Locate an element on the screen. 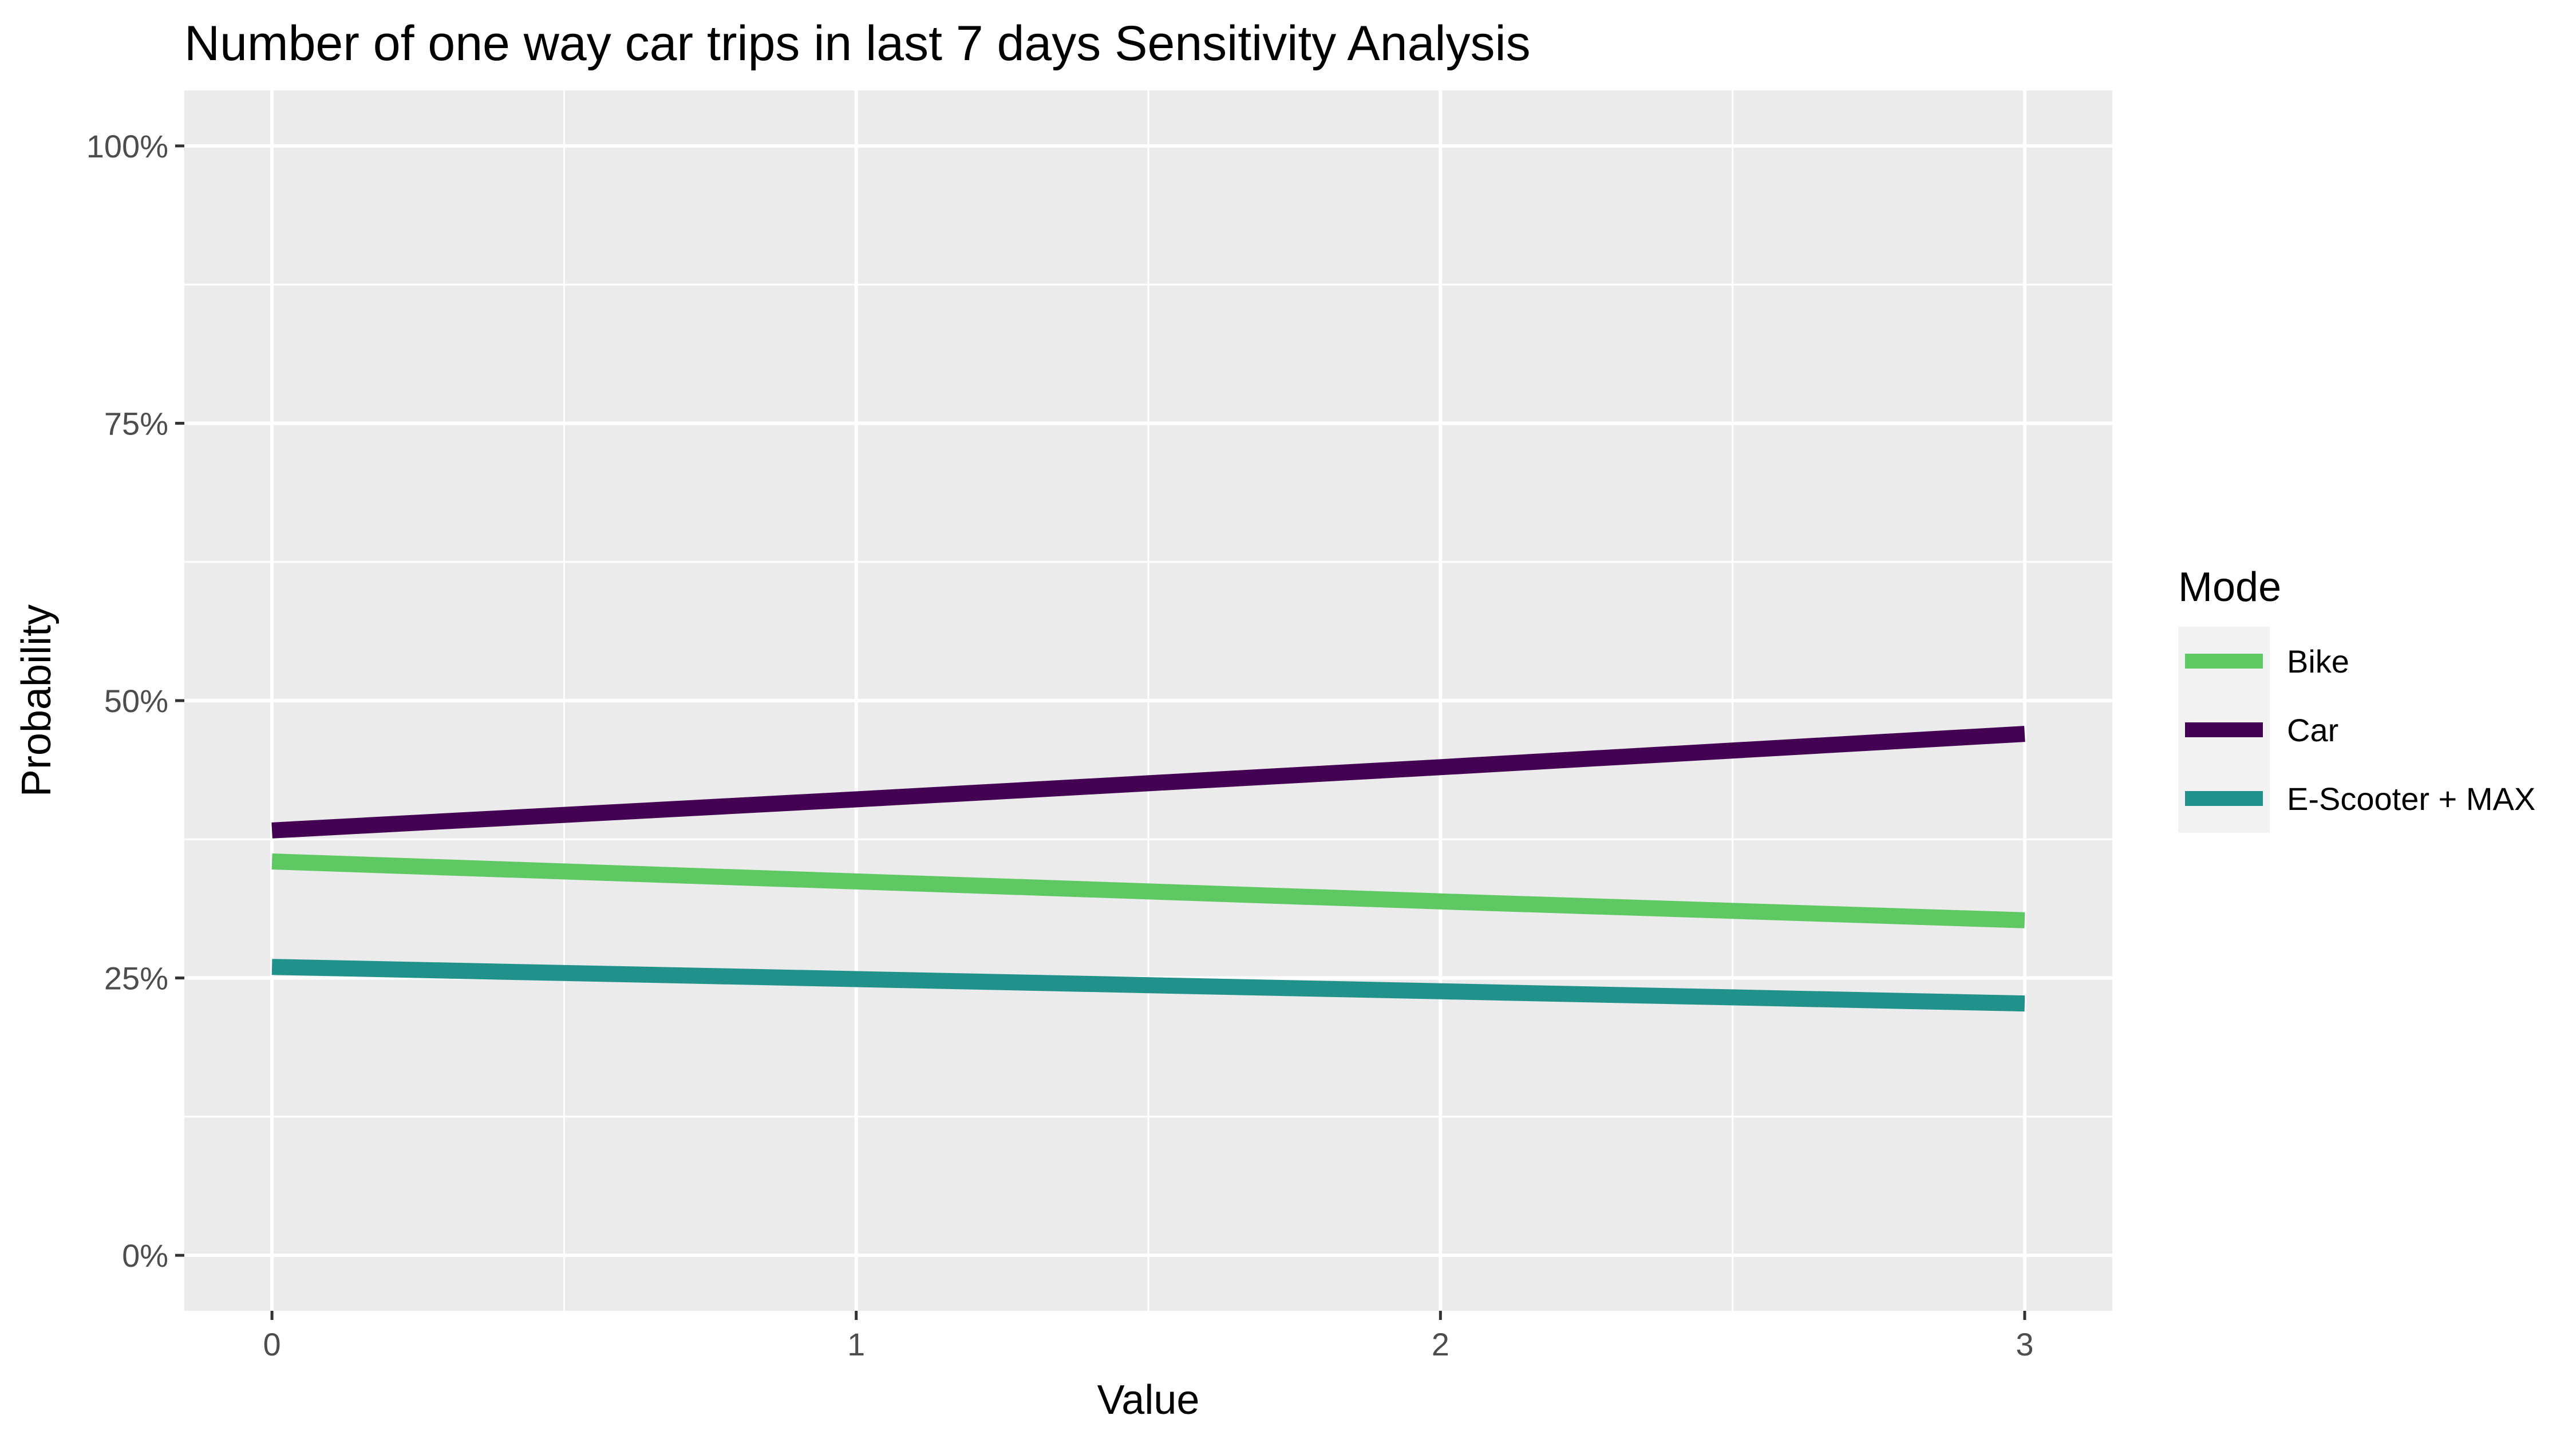 This screenshot has height=1431, width=2576. series-lines is located at coordinates (1148, 869).